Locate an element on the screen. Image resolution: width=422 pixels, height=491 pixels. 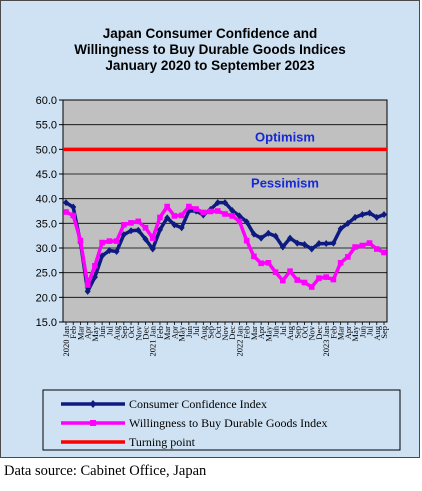
x-tick-label: 2023 Jan is located at coordinates (326, 340).